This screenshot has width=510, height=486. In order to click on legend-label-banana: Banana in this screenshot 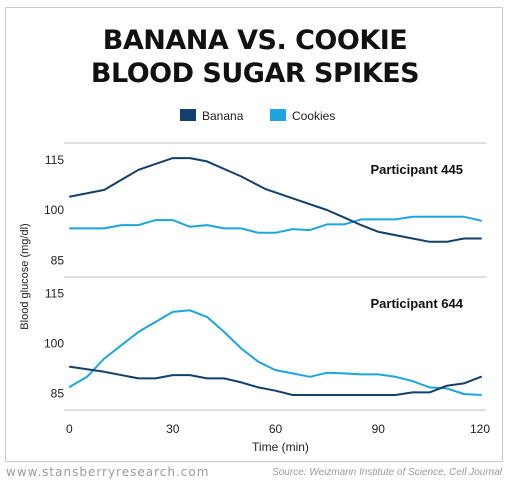, I will do `click(223, 116)`.